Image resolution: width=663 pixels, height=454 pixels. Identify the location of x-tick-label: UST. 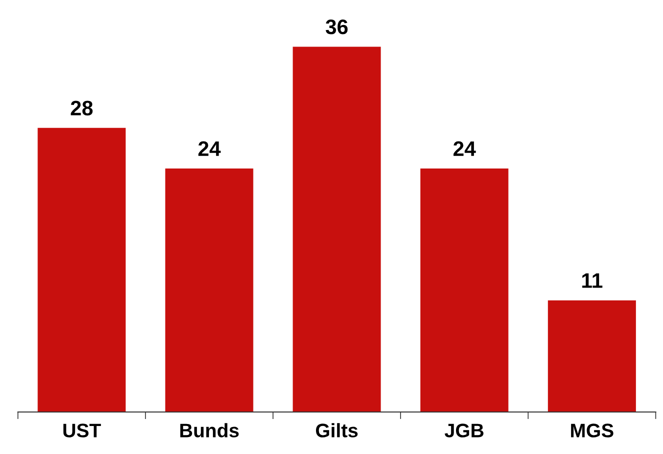
(82, 431).